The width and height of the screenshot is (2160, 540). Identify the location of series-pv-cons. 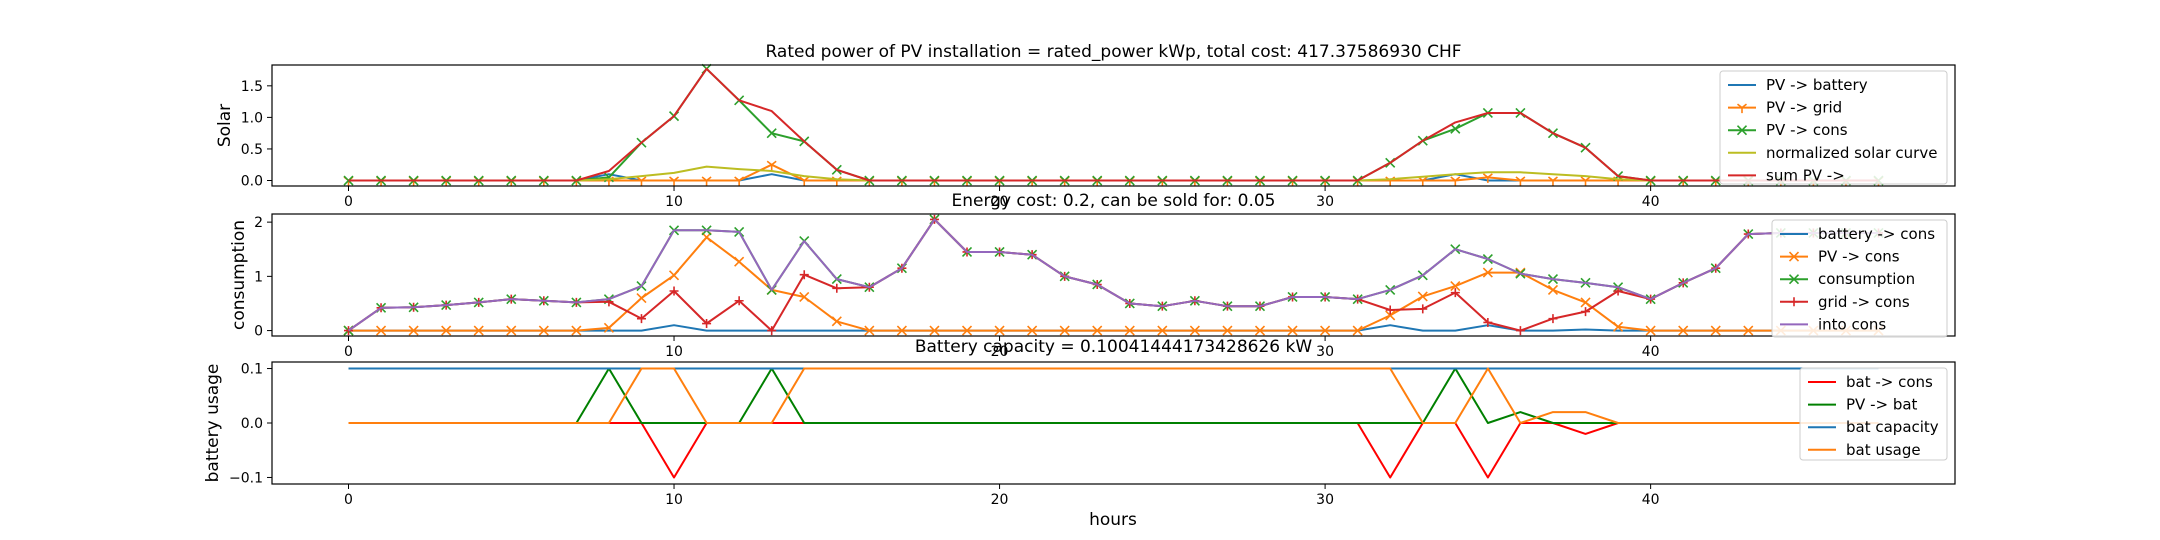
(1113, 284).